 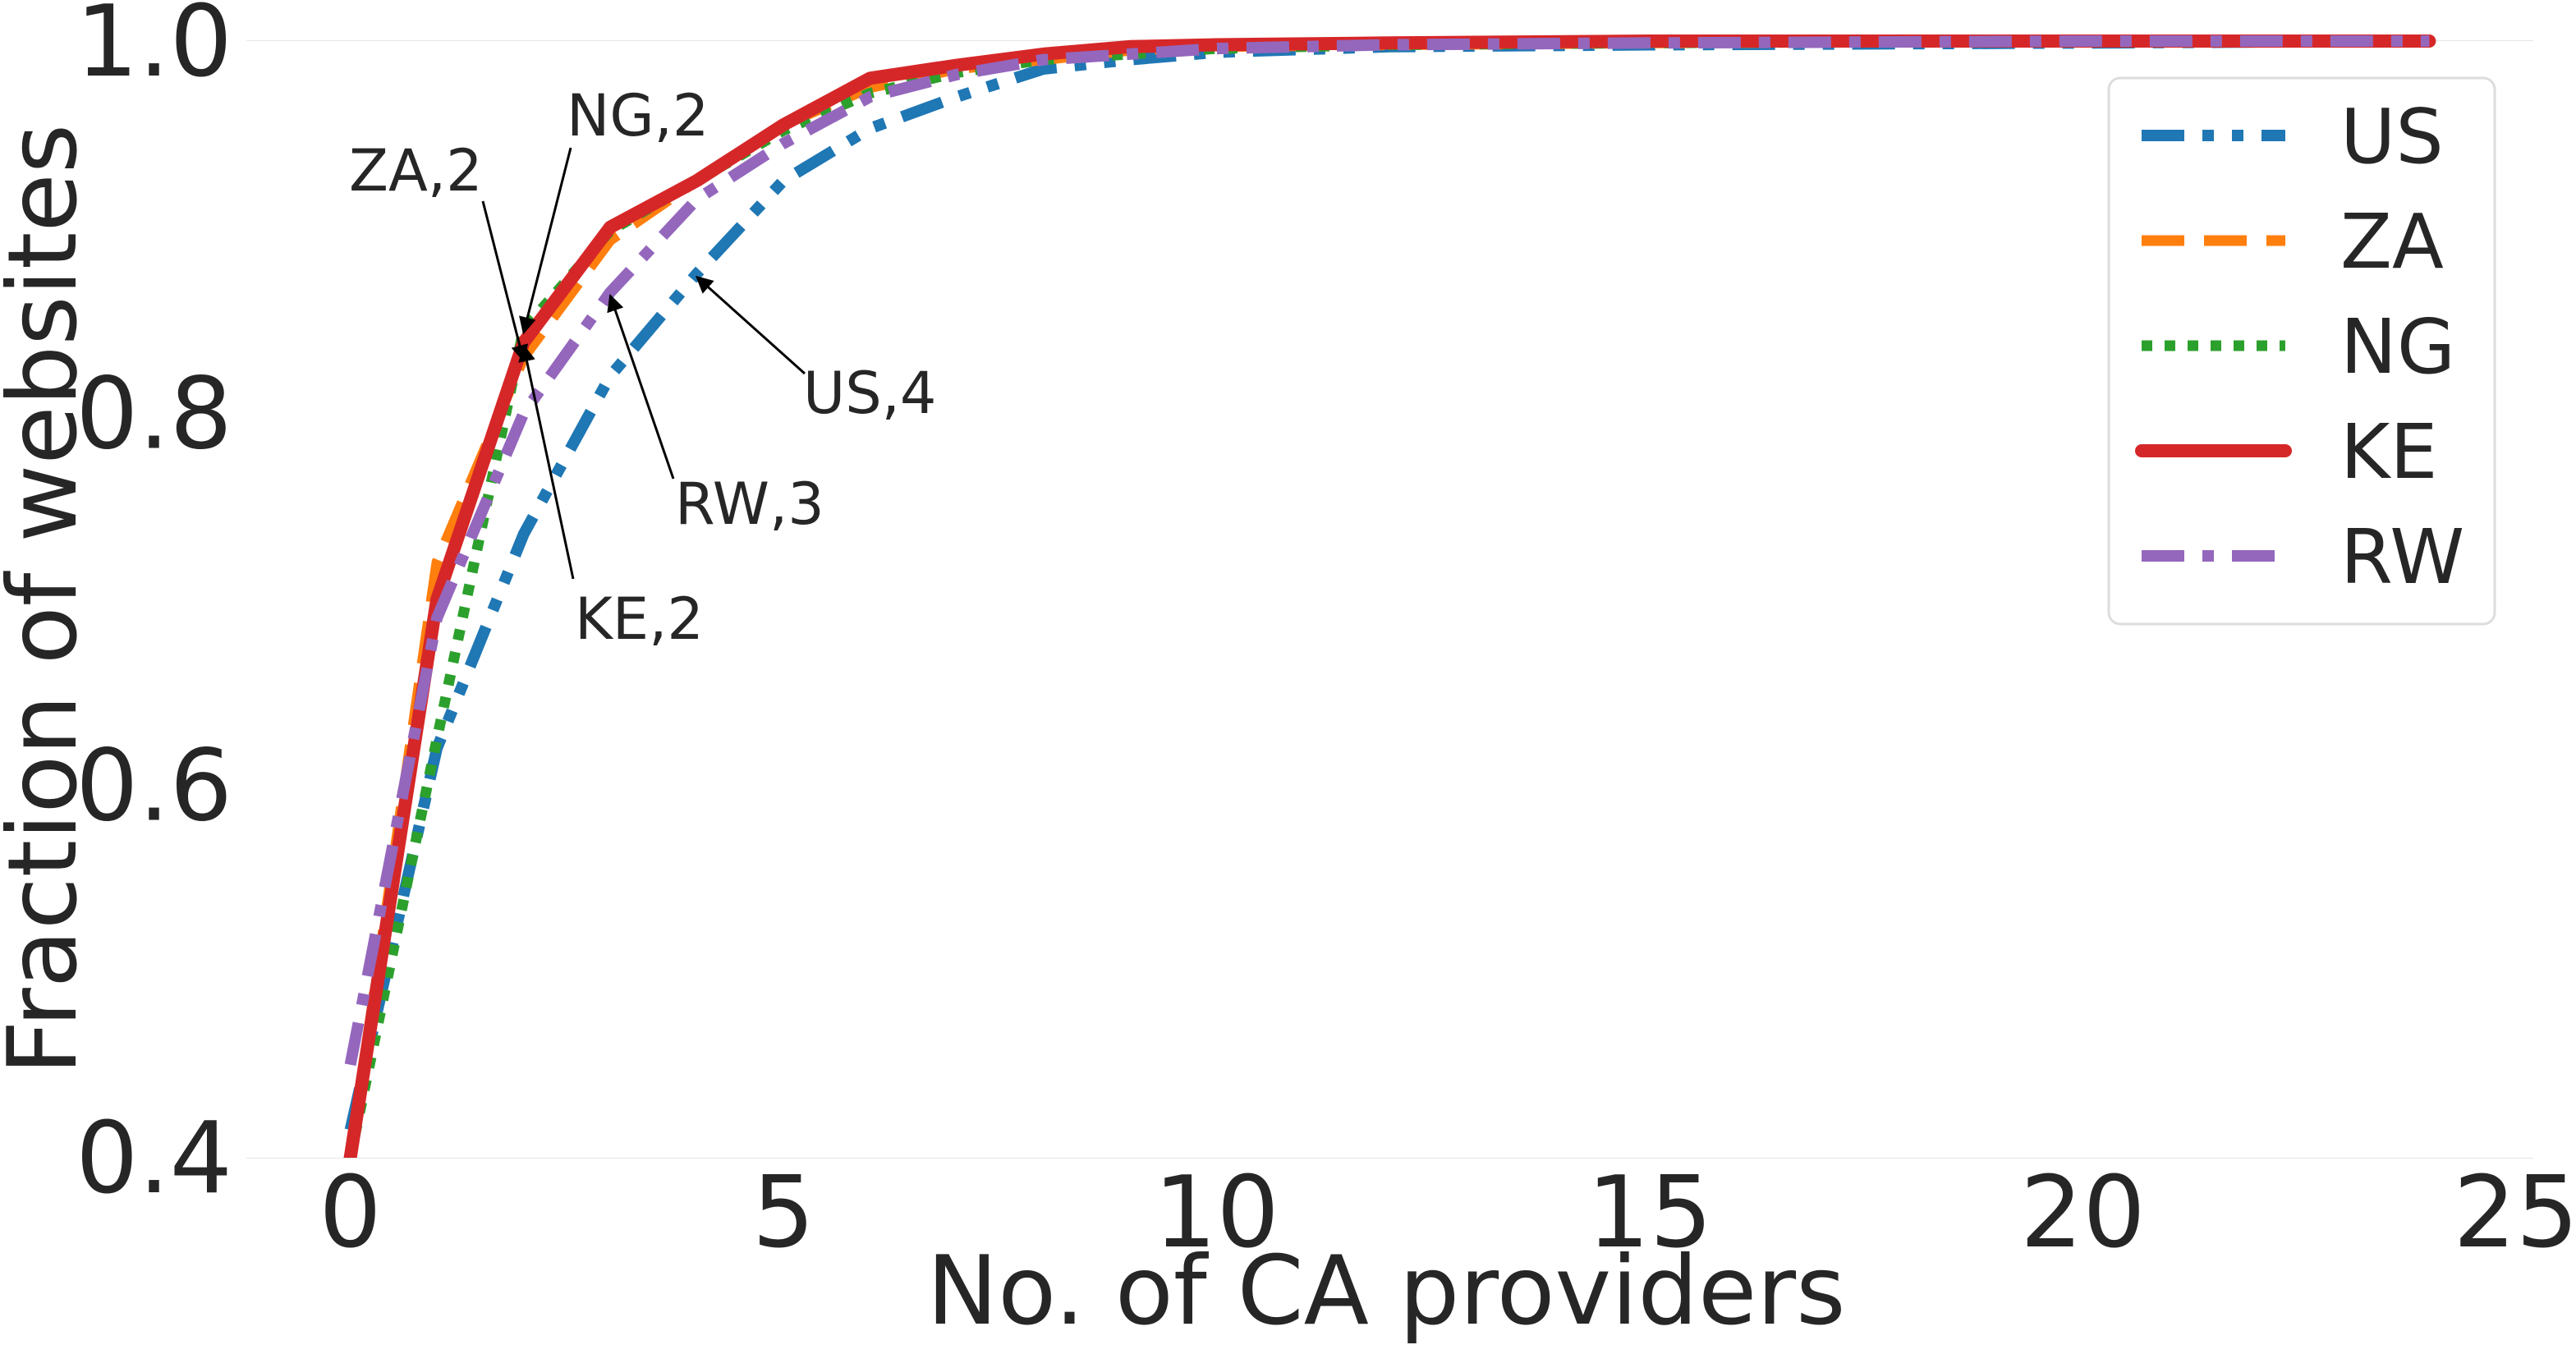 What do you see at coordinates (1447, 1213) in the screenshot?
I see `x-axis-ticks: 0 5 10 15 20 25` at bounding box center [1447, 1213].